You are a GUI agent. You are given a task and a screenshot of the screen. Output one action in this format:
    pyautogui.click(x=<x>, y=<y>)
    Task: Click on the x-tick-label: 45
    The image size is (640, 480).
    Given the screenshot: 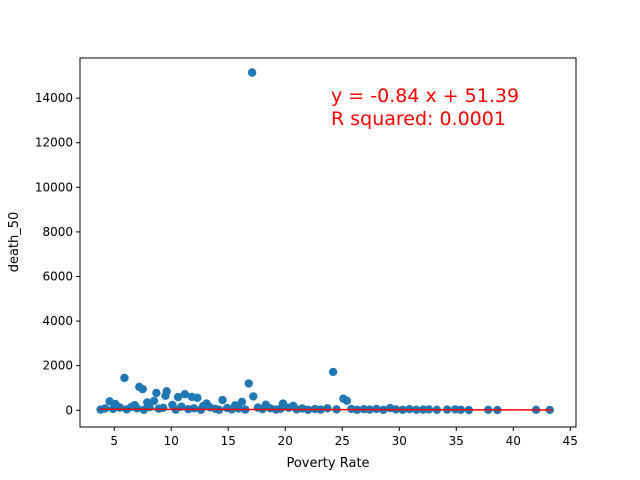 What is the action you would take?
    pyautogui.click(x=570, y=441)
    